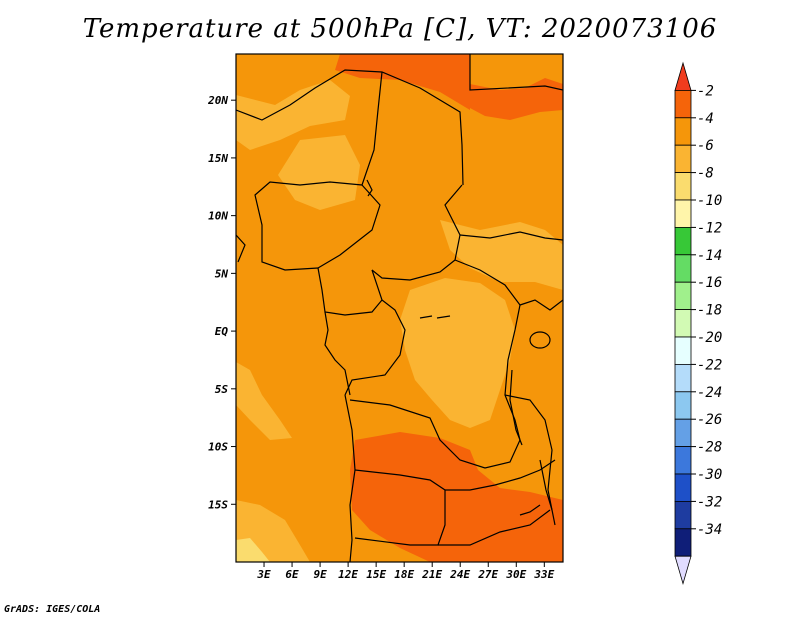 This screenshot has width=800, height=618. I want to click on colorbar-label: -8, so click(705, 174).